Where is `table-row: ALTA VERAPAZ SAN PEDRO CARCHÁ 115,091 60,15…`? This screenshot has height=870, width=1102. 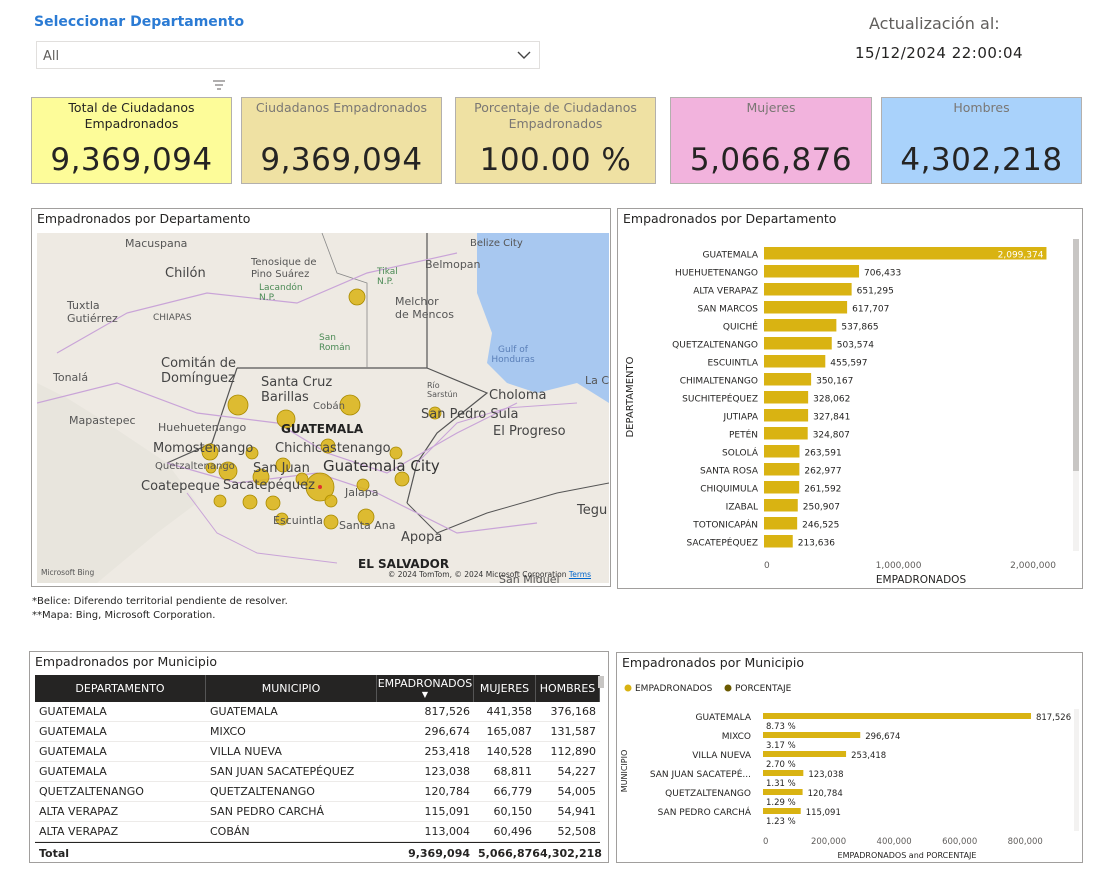 table-row: ALTA VERAPAZ SAN PEDRO CARCHÁ 115,091 60,15… is located at coordinates (317, 812).